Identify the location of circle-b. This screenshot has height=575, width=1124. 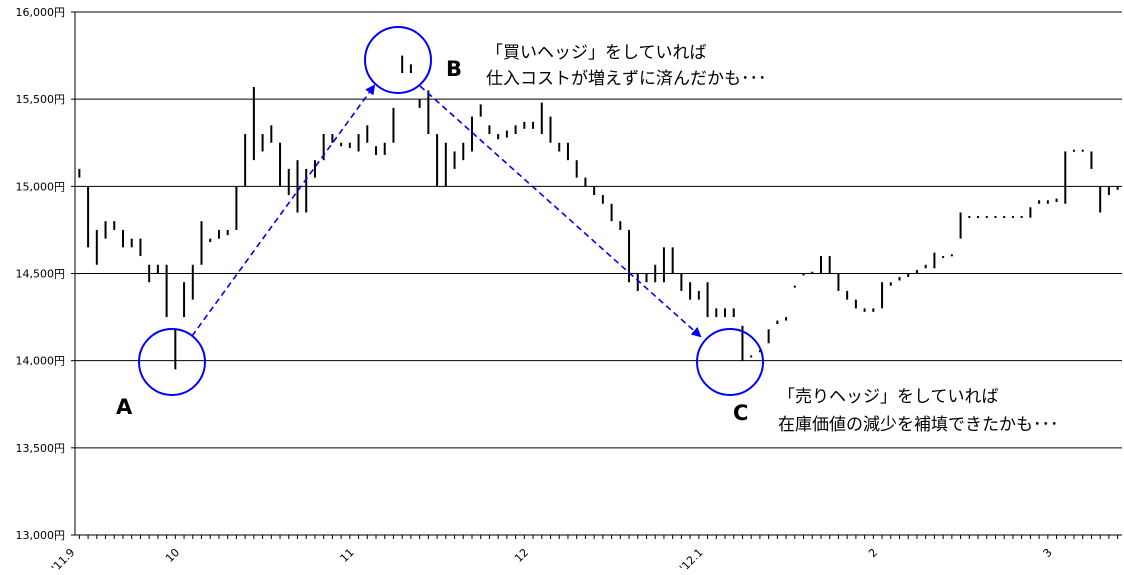
(398, 60).